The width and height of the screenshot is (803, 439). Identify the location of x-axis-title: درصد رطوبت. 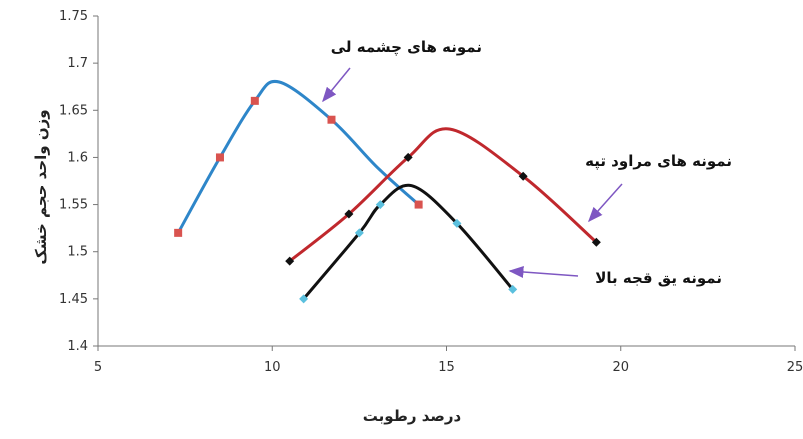
(412, 416).